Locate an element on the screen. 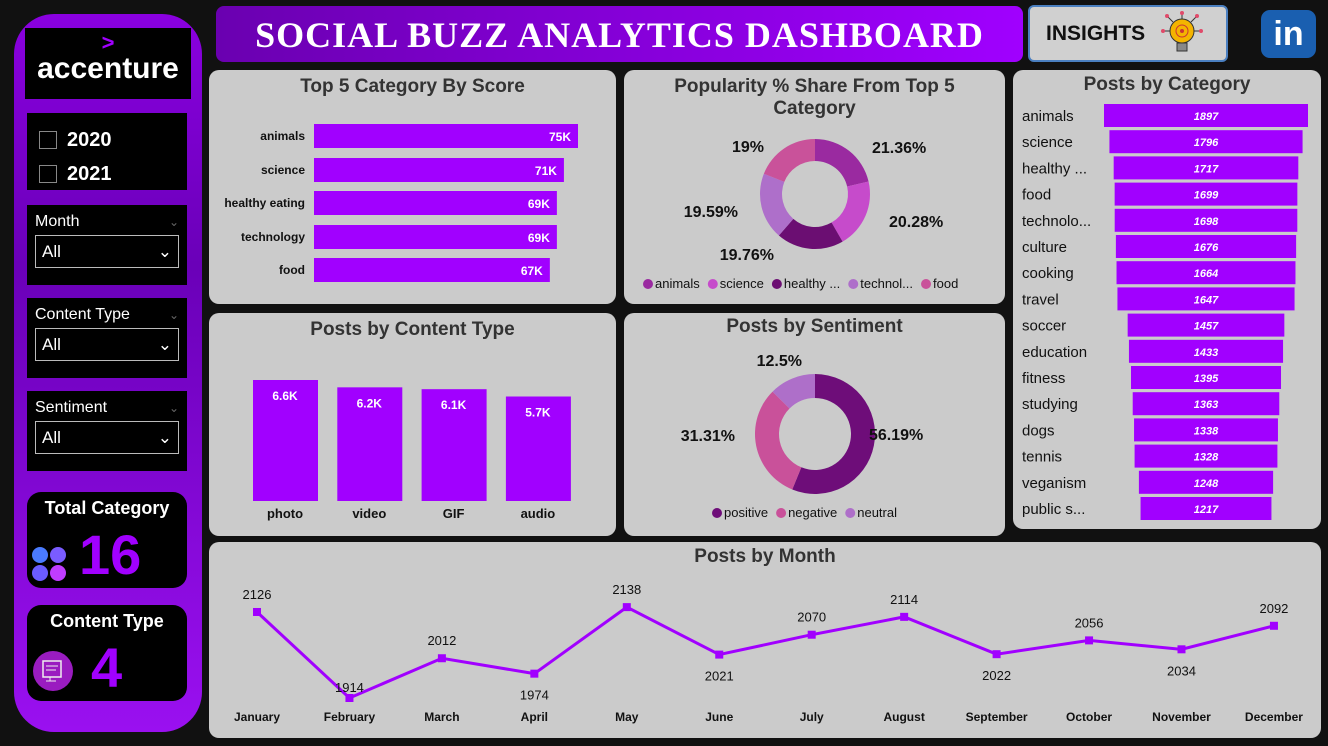 The width and height of the screenshot is (1328, 746). legend-item: neutral is located at coordinates (877, 512).